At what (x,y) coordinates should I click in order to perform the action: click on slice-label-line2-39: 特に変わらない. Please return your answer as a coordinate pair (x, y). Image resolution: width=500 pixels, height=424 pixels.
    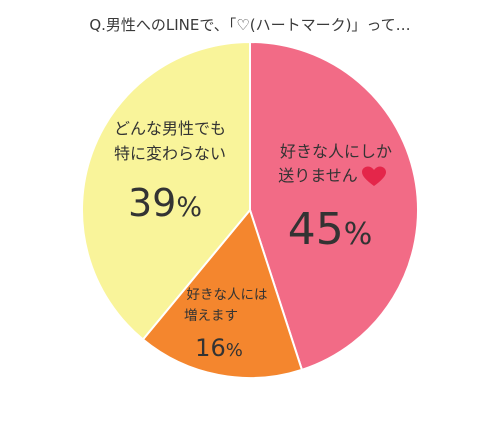
    Looking at the image, I should click on (170, 153).